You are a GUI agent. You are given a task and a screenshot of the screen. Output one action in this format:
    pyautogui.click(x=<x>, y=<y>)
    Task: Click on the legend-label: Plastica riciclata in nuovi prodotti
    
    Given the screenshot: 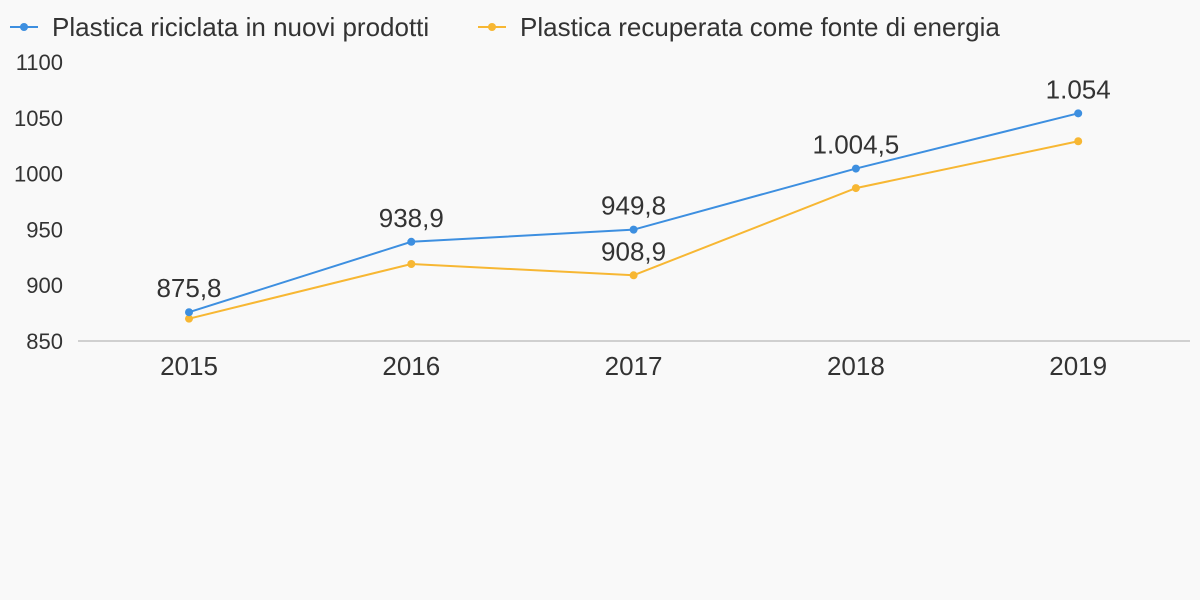 What is the action you would take?
    pyautogui.click(x=240, y=27)
    